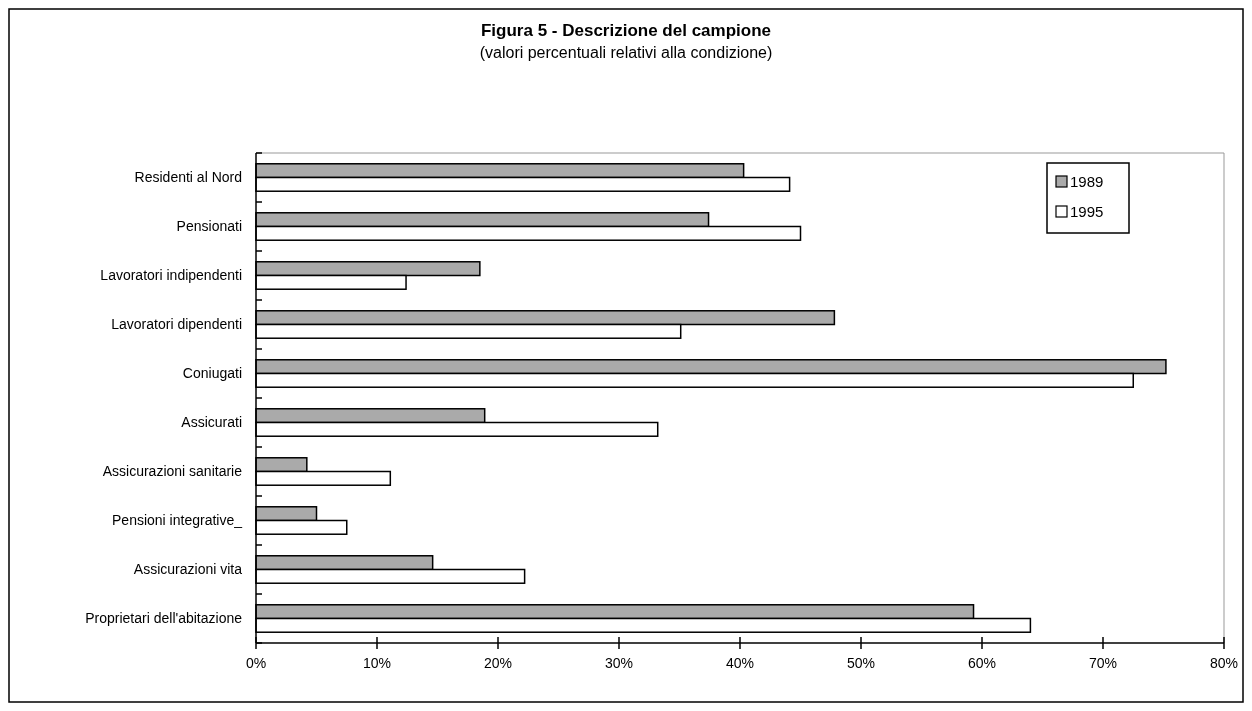 The width and height of the screenshot is (1252, 711). Describe the element at coordinates (164, 618) in the screenshot. I see `y-tick-label: Proprietari dell'abitazione` at that location.